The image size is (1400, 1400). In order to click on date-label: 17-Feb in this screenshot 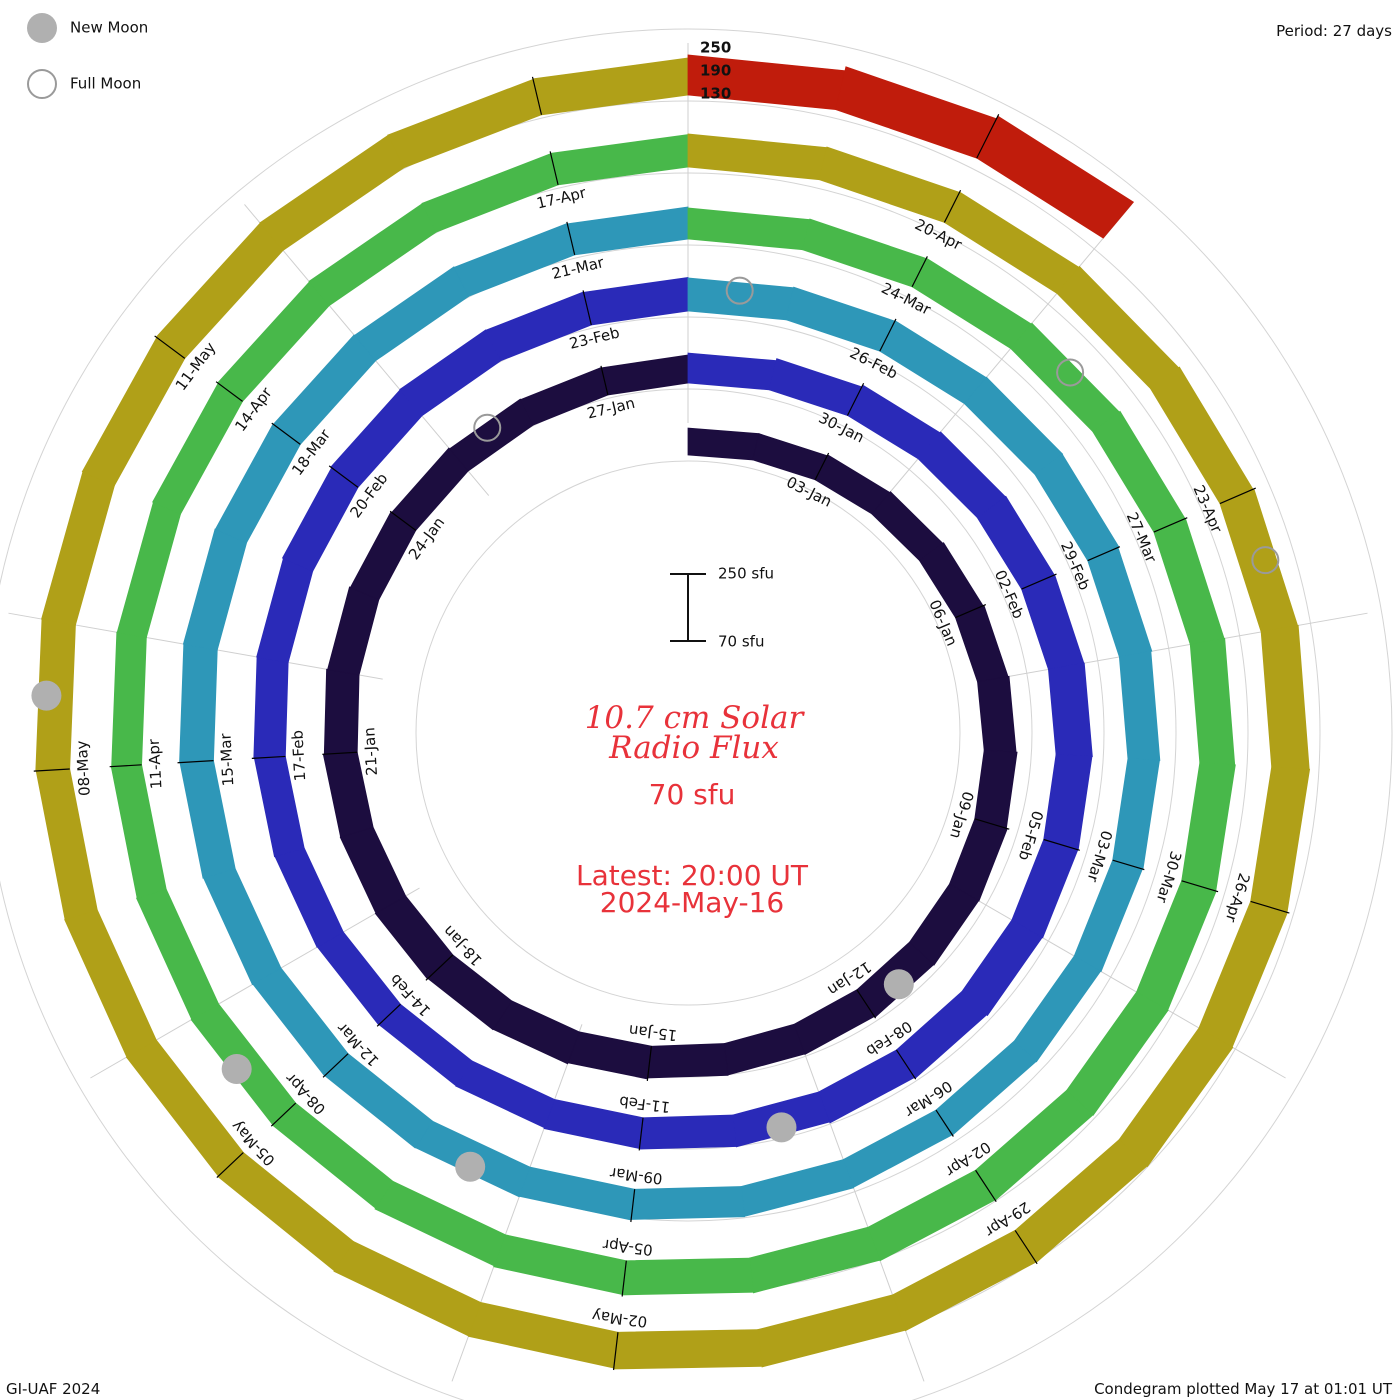, I will do `click(298, 756)`.